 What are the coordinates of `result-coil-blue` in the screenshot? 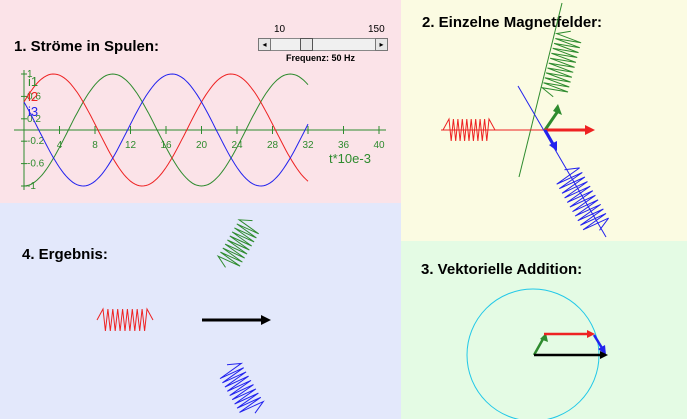 It's located at (242, 388).